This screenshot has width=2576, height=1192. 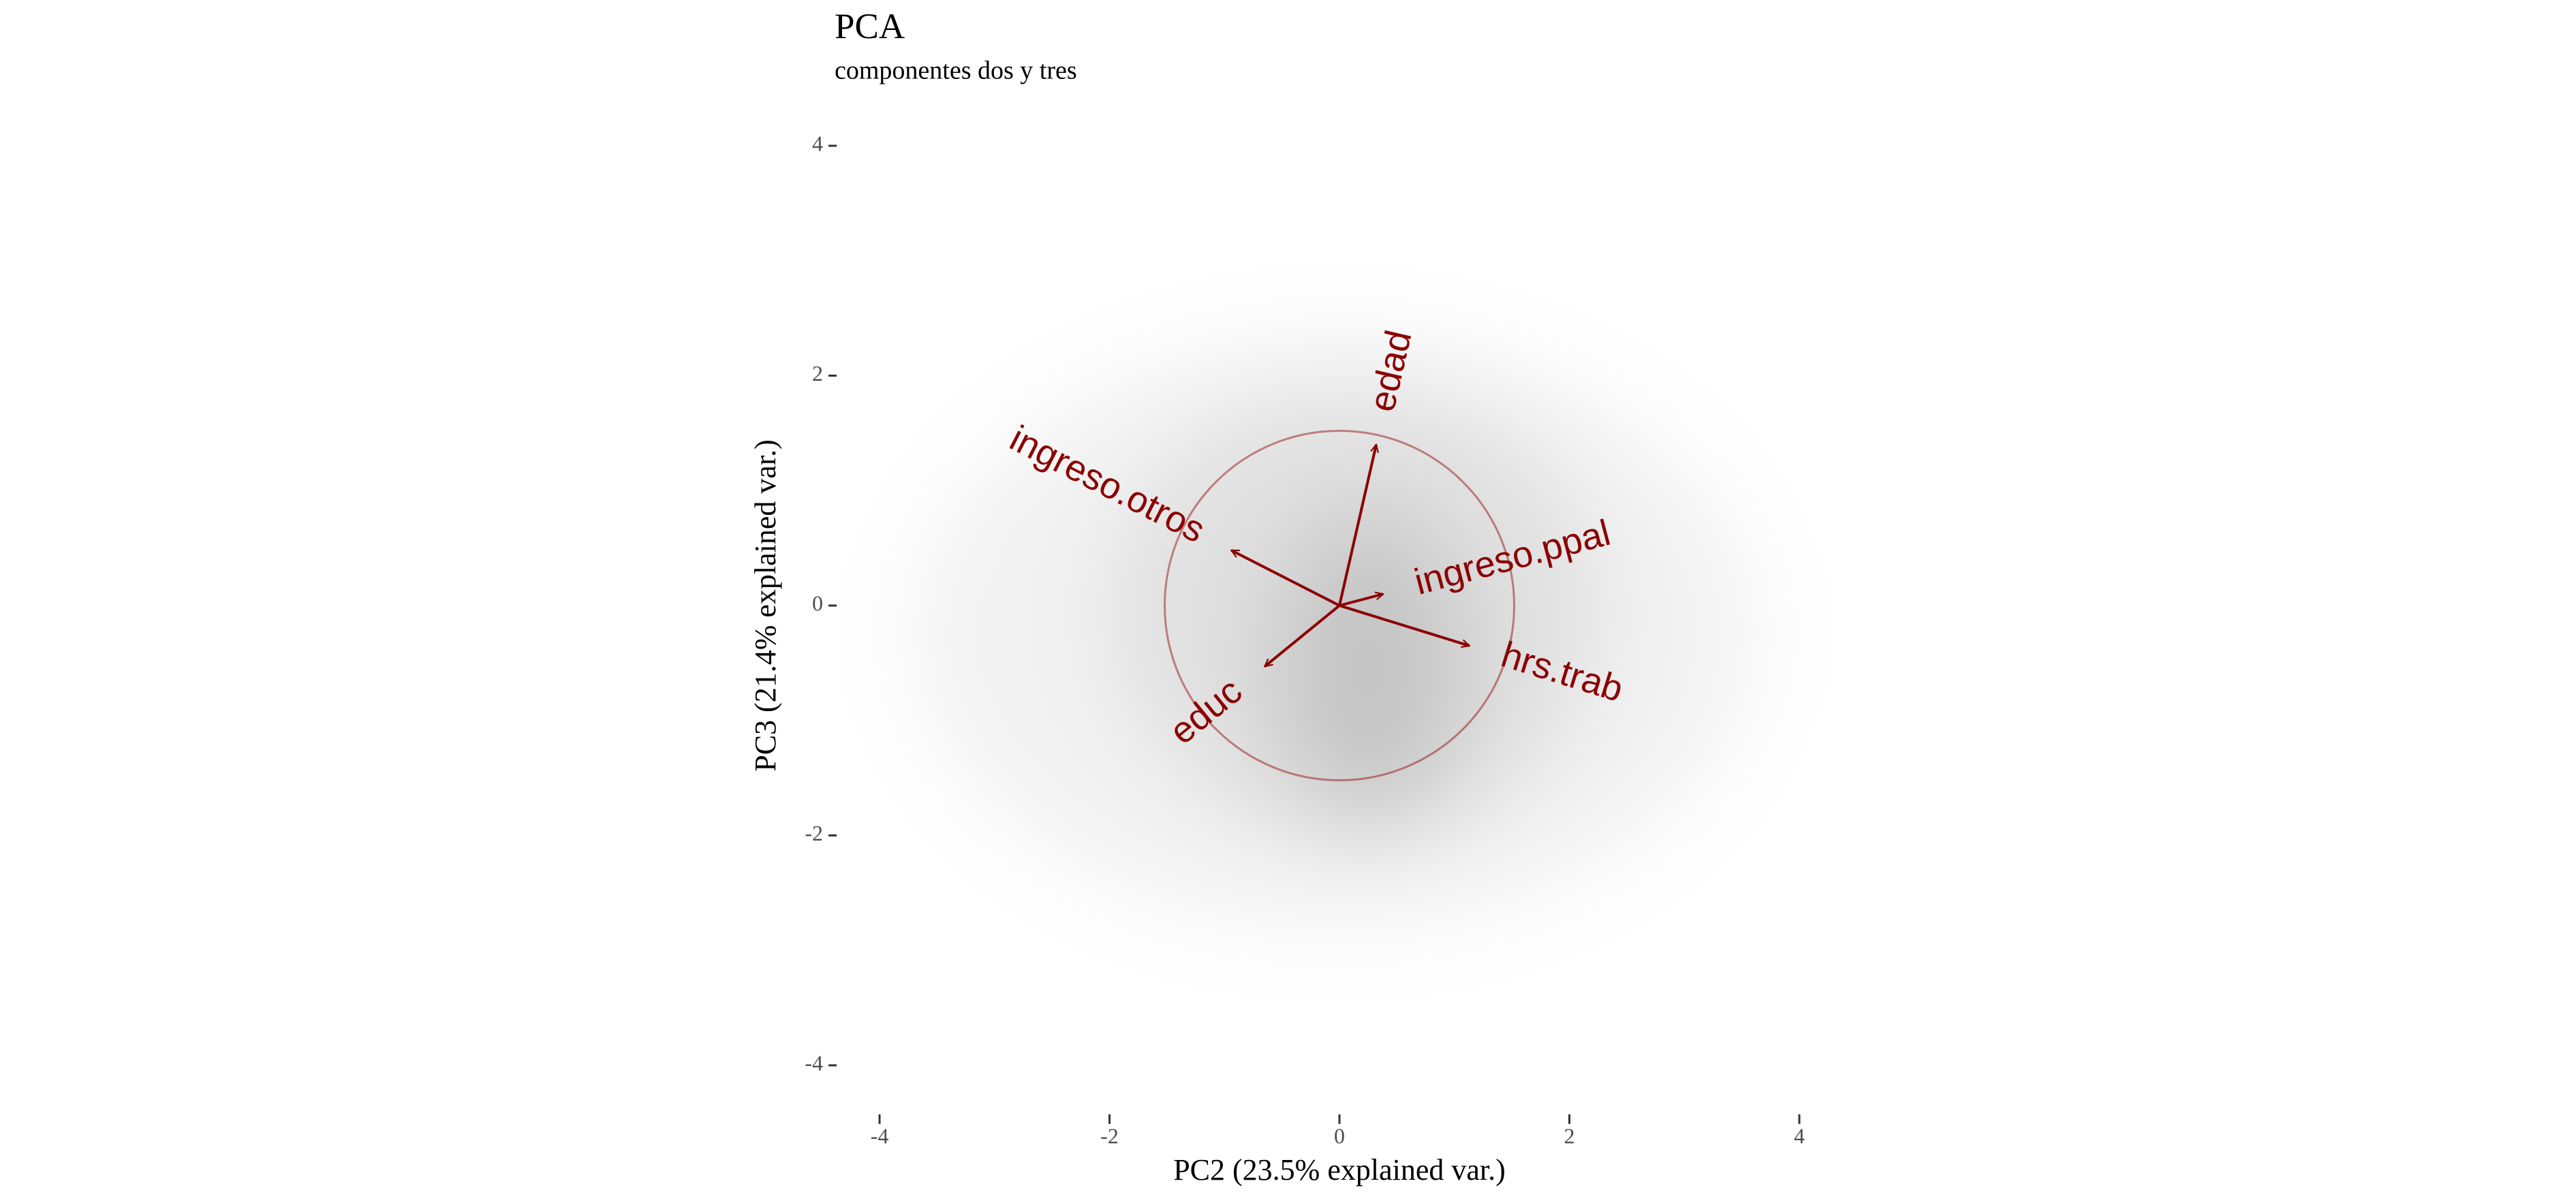 I want to click on chart-title: PCA, so click(x=870, y=26).